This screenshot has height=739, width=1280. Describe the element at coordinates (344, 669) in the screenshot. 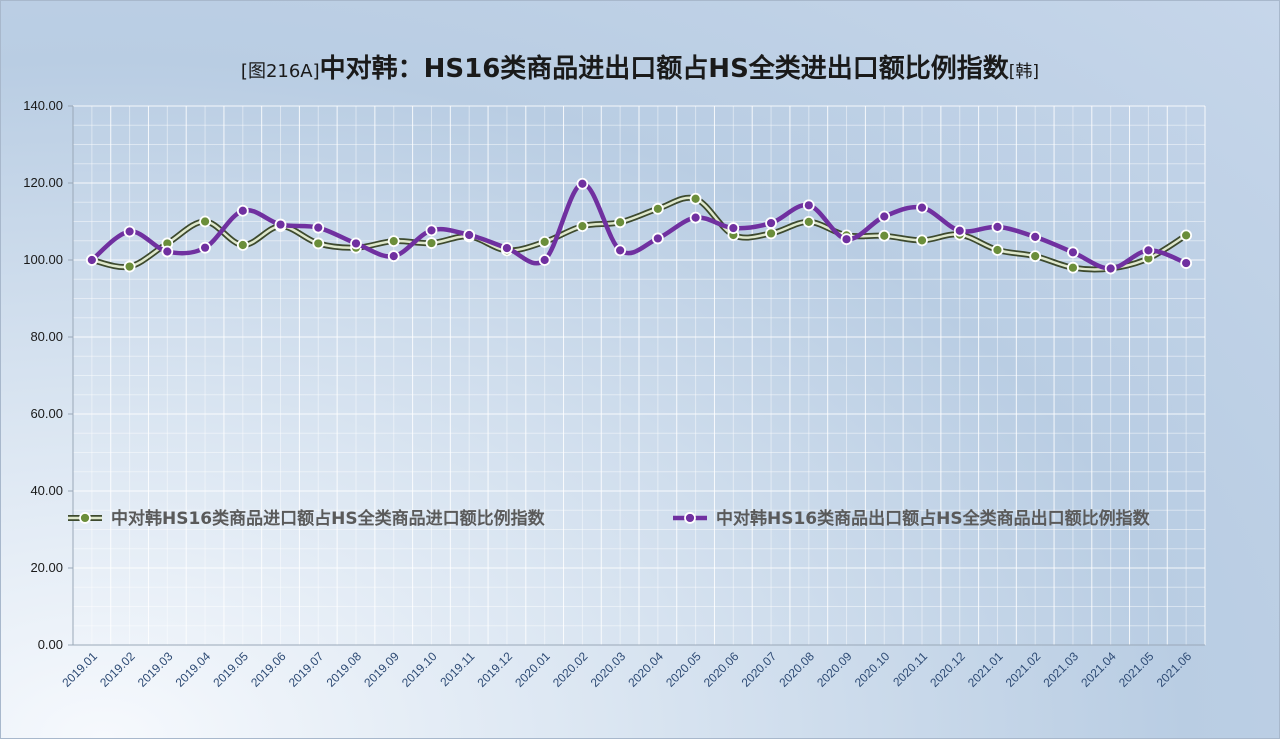

I see `x-tick-label: 2019.08` at that location.